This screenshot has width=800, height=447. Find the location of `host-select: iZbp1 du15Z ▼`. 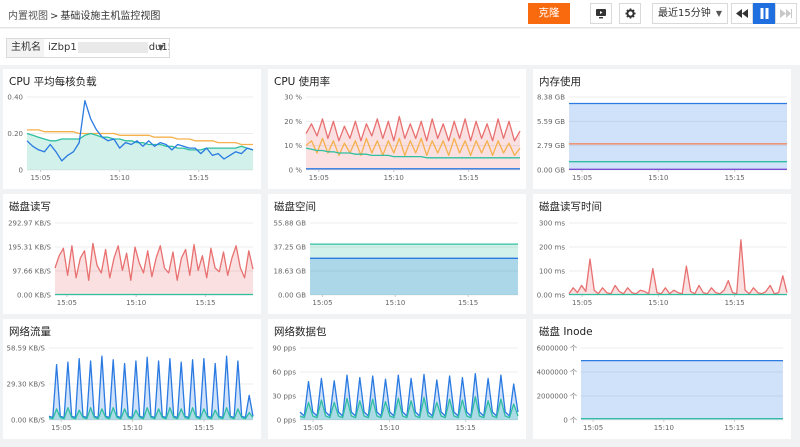

host-select: iZbp1 du15Z ▼ is located at coordinates (107, 48).